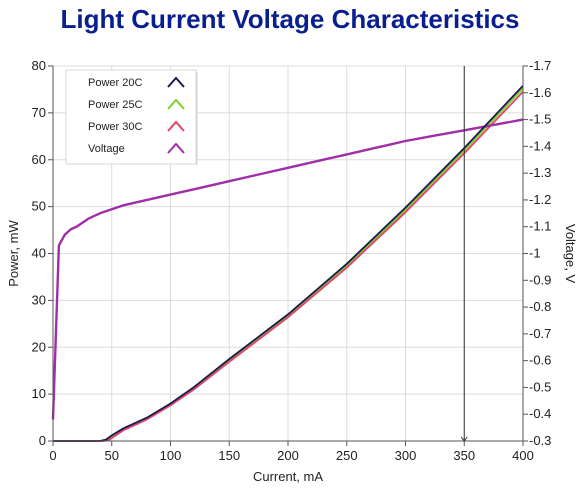  I want to click on y2-tick-label: -1.6, so click(540, 92).